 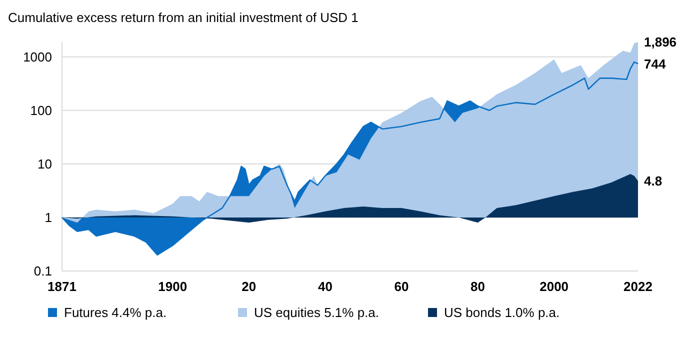 What do you see at coordinates (43, 271) in the screenshot?
I see `y-tick-label: 0.1` at bounding box center [43, 271].